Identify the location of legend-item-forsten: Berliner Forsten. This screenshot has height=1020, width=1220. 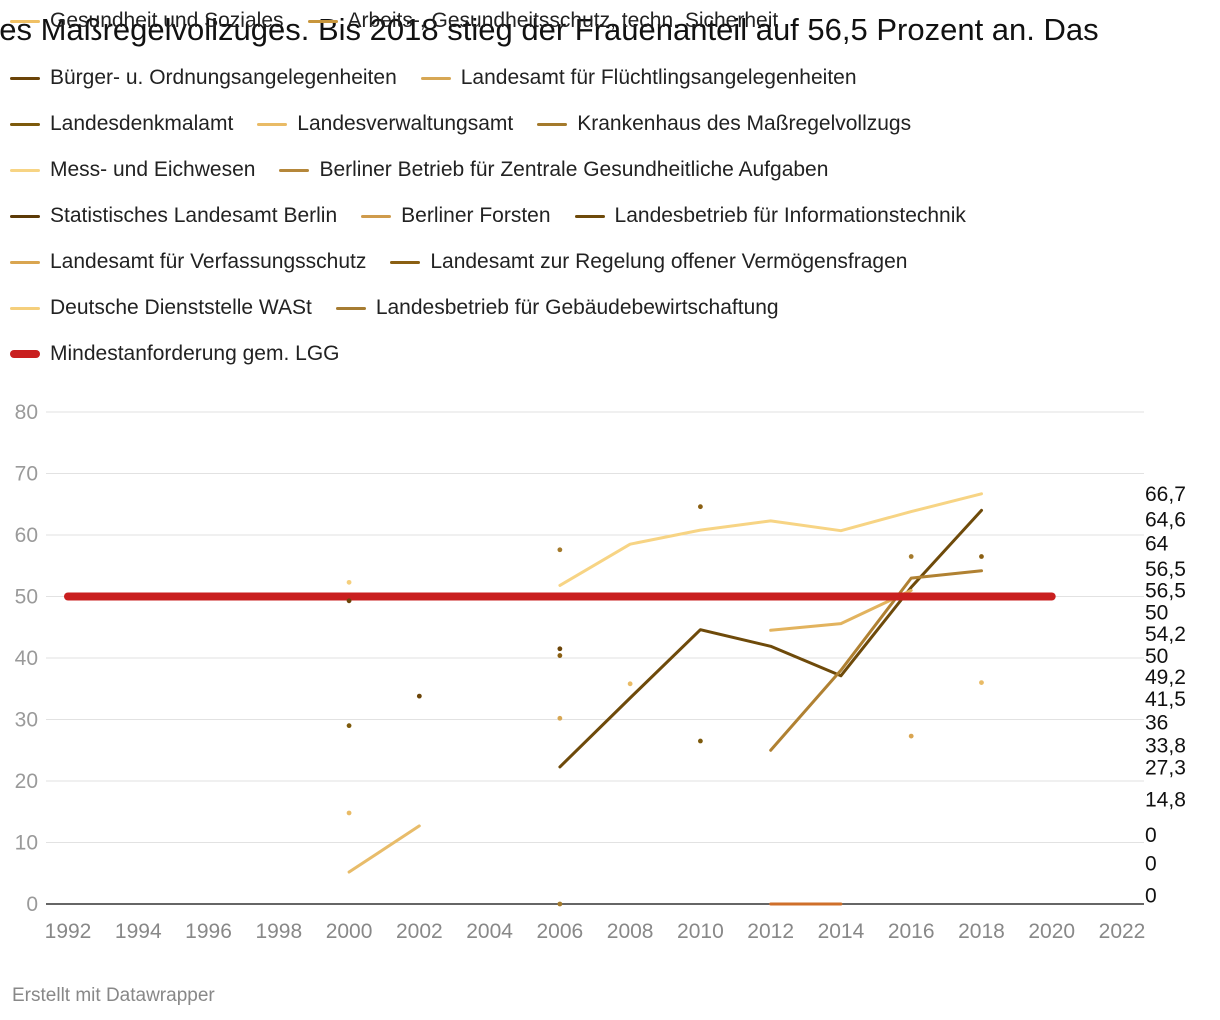
(456, 216).